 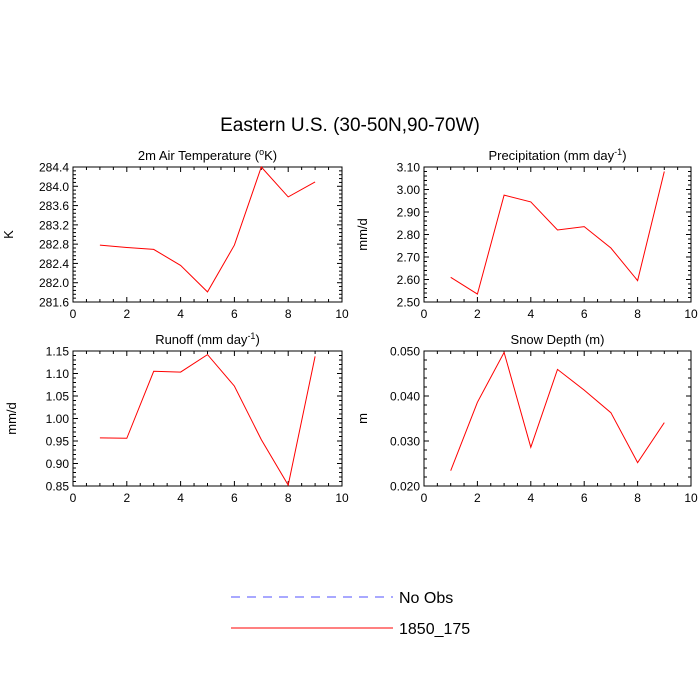 I want to click on y-tick-label: 2.80, so click(x=409, y=235).